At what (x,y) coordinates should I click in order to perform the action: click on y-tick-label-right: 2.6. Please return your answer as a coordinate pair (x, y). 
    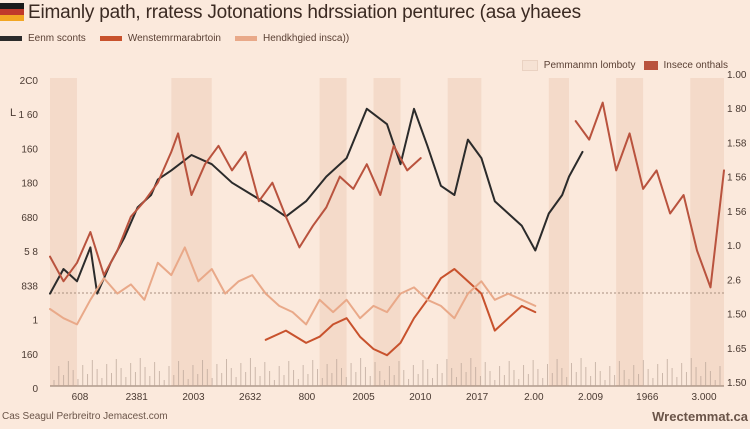
    Looking at the image, I should click on (734, 280).